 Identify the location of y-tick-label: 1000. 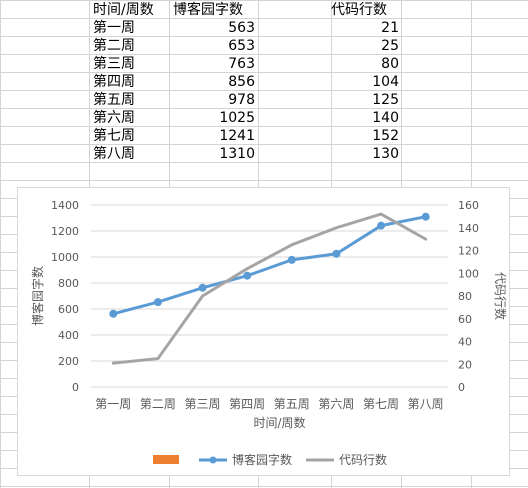
(65, 257).